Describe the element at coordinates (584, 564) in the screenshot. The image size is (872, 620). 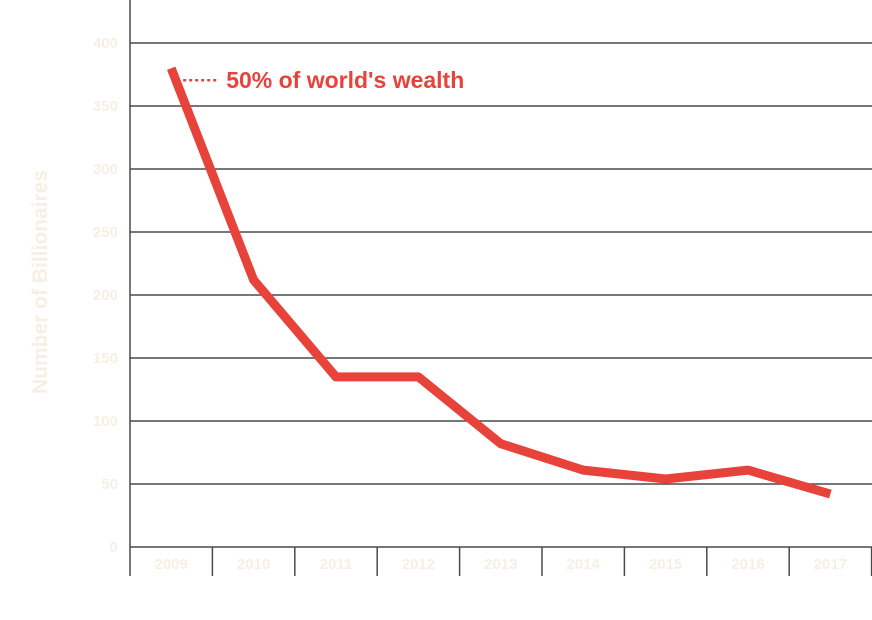
I see `x-tick-label: 2014` at that location.